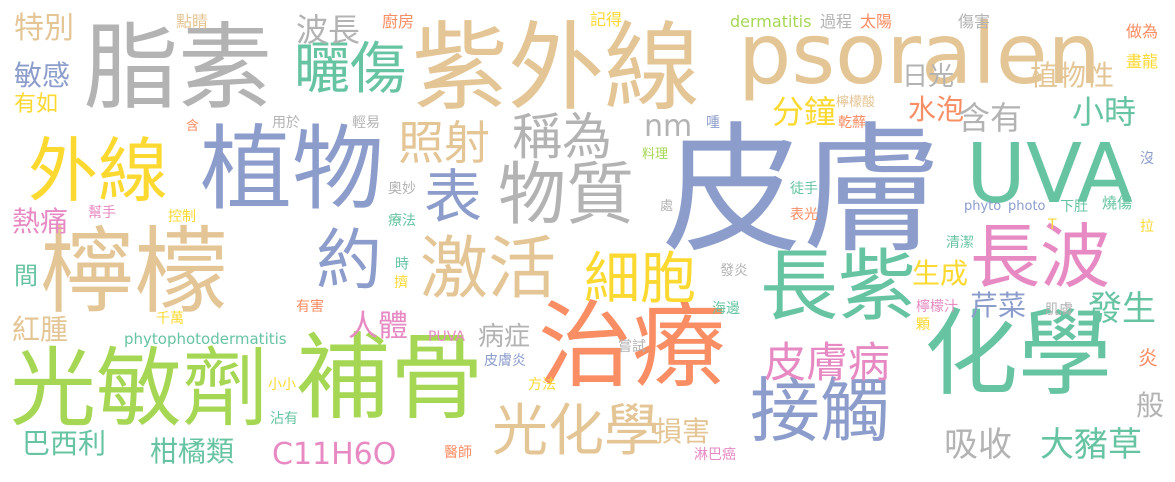 The height and width of the screenshot is (482, 1175). I want to click on word: 海邊, so click(726, 309).